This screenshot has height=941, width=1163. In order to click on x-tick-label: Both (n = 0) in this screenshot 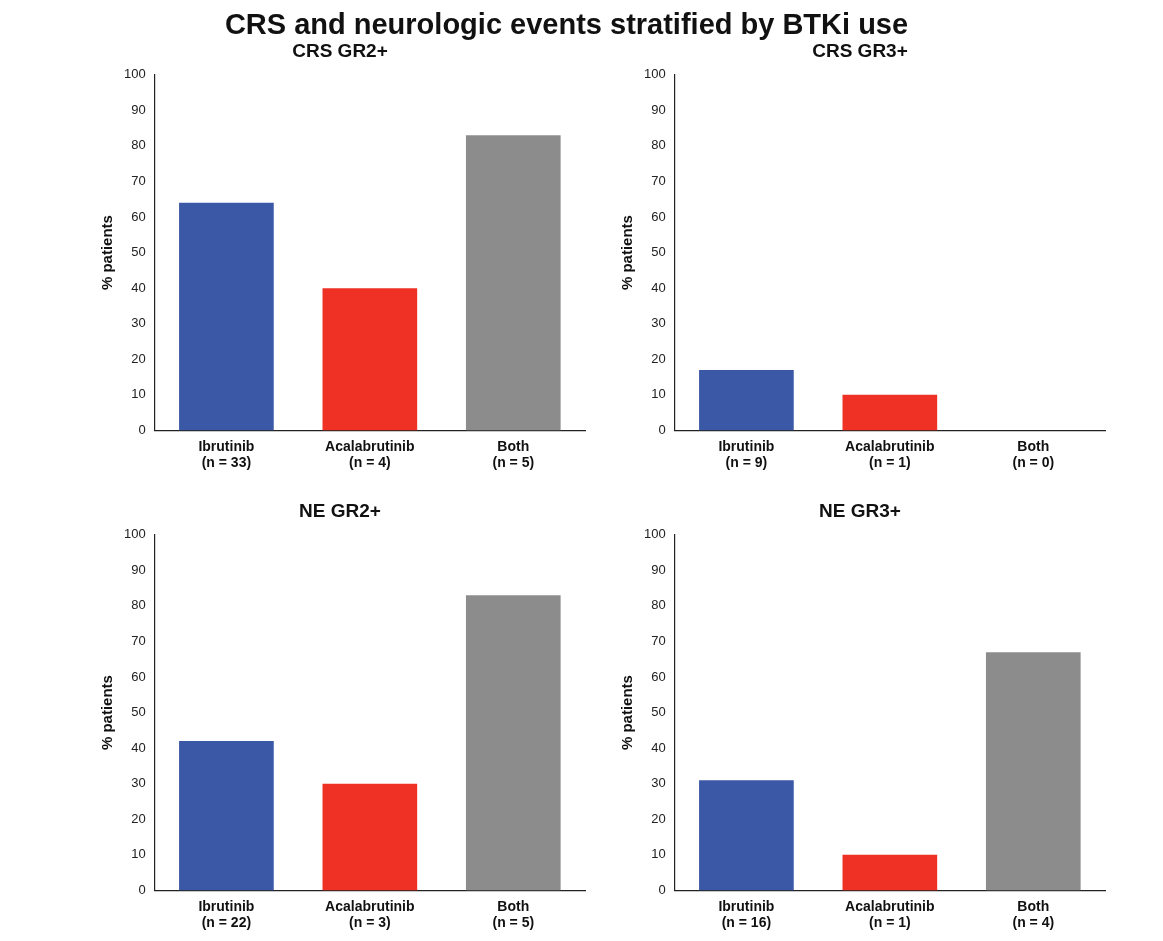, I will do `click(1033, 454)`.